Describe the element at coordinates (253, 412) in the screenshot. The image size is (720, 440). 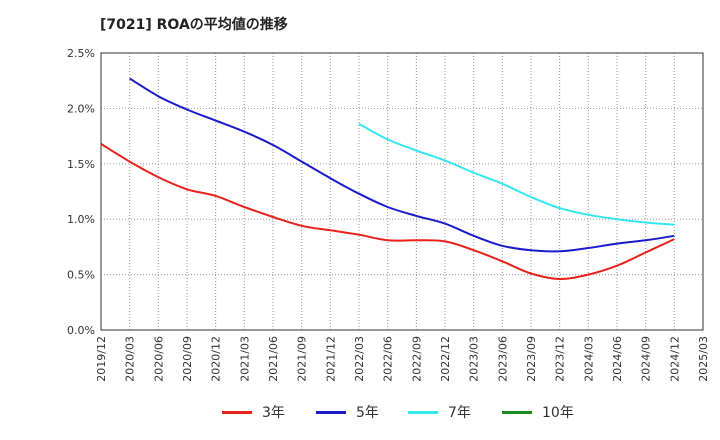
I see `legend-item: 3年` at that location.